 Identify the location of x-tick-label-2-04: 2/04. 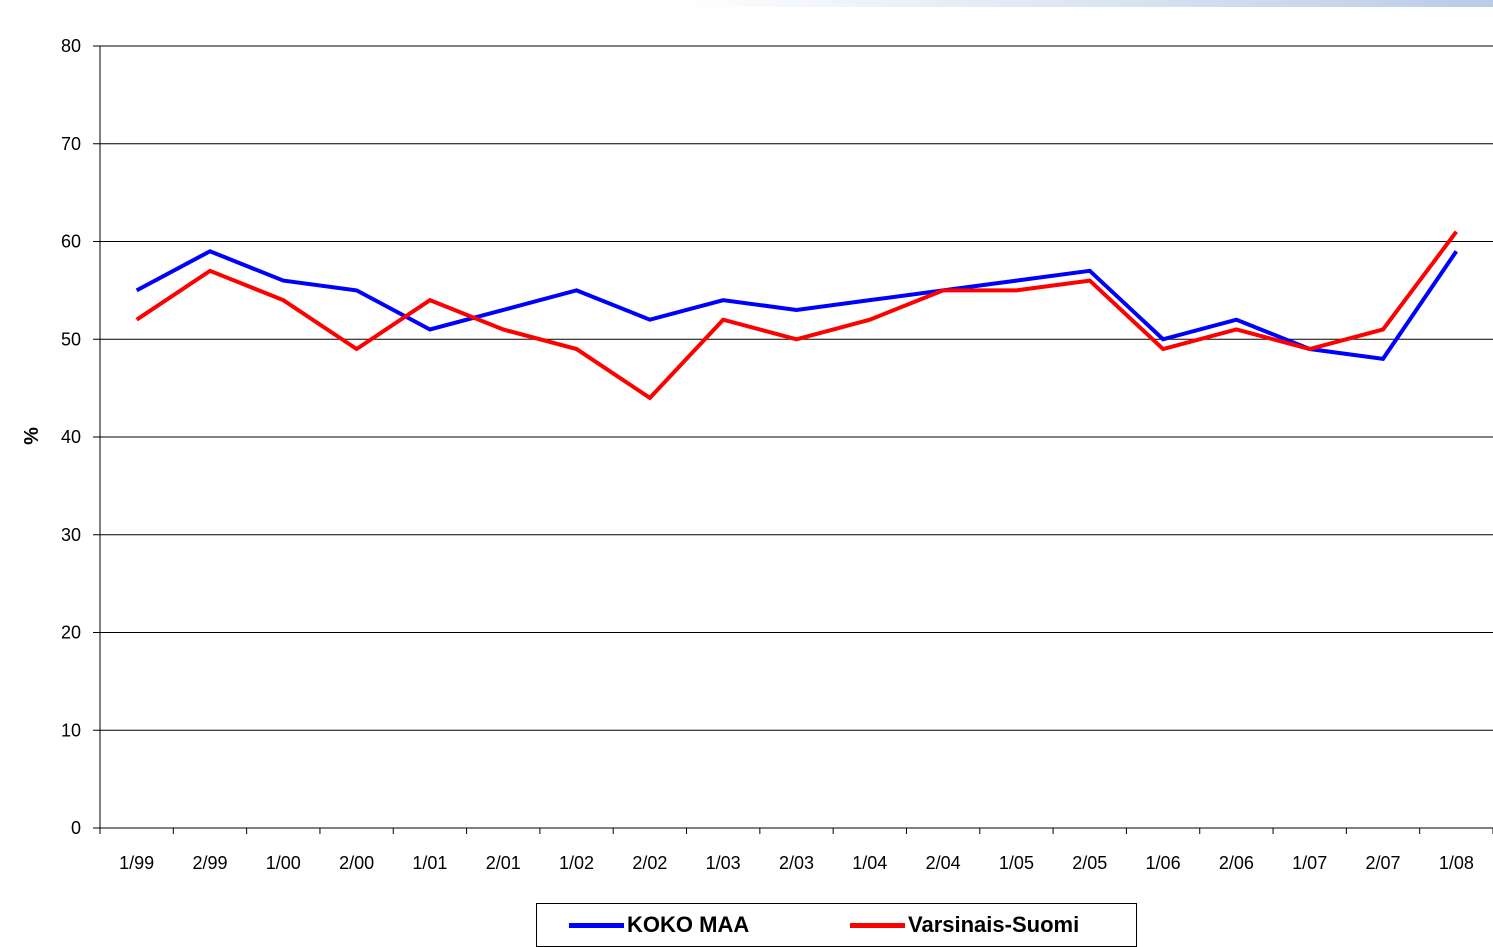
(943, 863).